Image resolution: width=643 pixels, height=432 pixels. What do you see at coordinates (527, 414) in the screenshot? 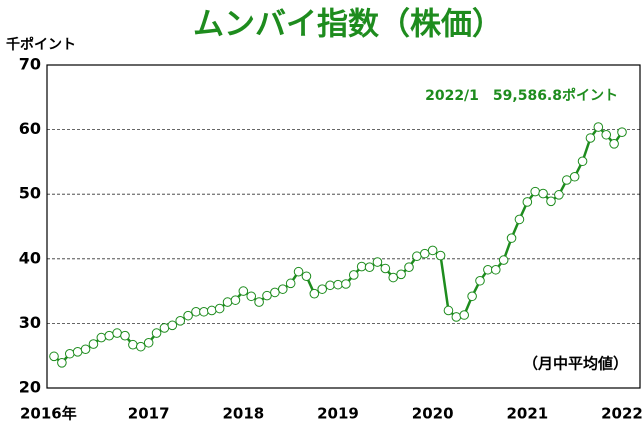
I see `x-tick-label: 2021` at bounding box center [527, 414].